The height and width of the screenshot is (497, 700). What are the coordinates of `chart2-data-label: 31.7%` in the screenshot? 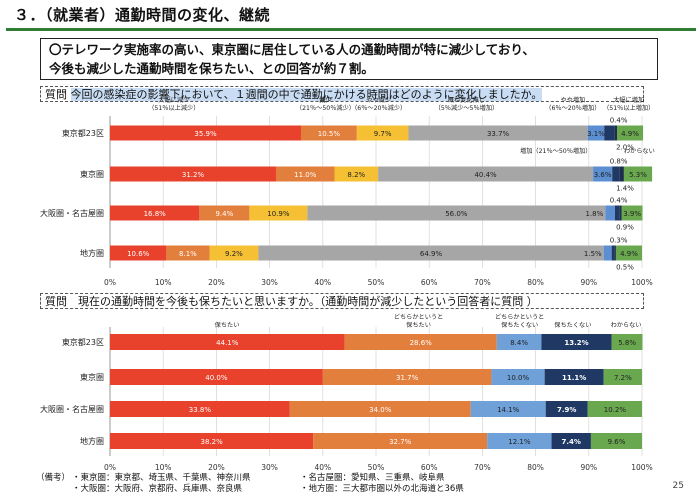 It's located at (407, 378).